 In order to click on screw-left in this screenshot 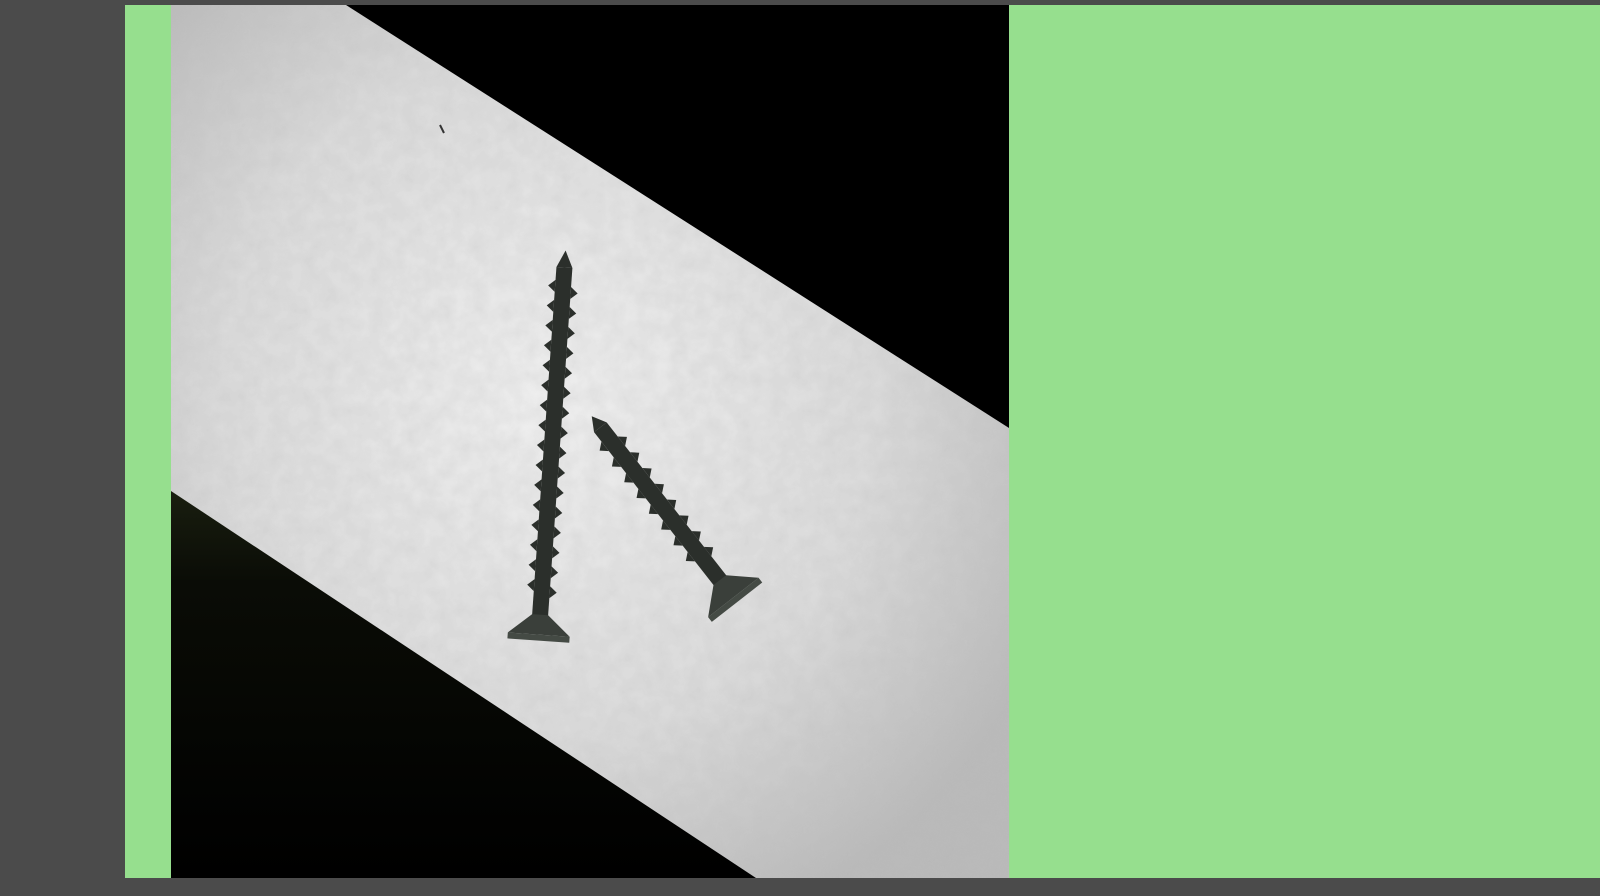, I will do `click(542, 446)`.